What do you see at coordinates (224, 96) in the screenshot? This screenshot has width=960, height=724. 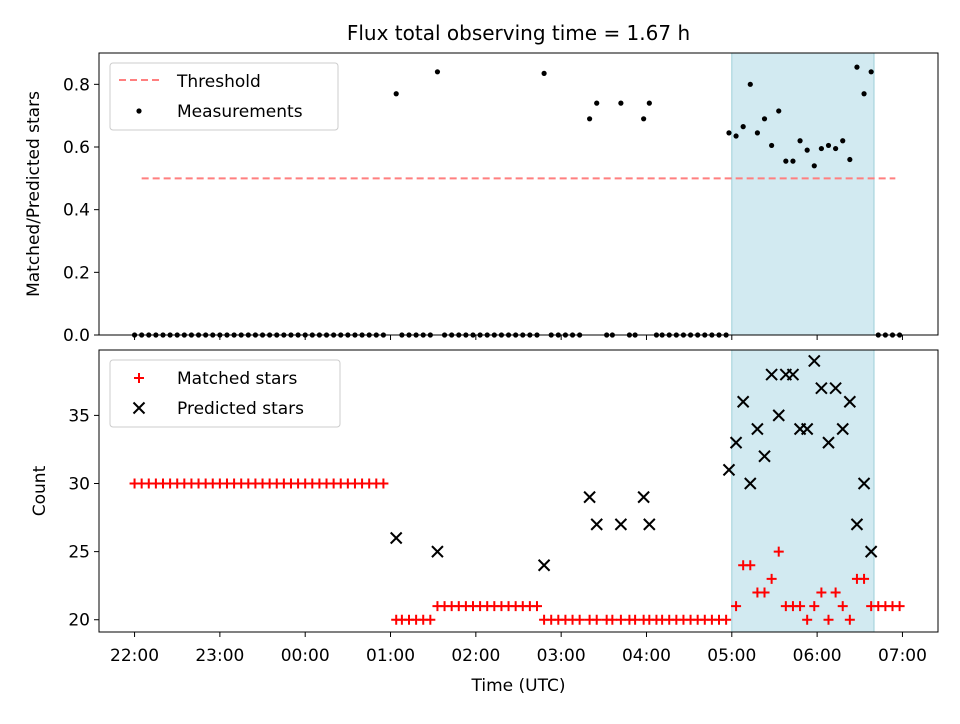 I see `top-legend: Threshold Measurements` at bounding box center [224, 96].